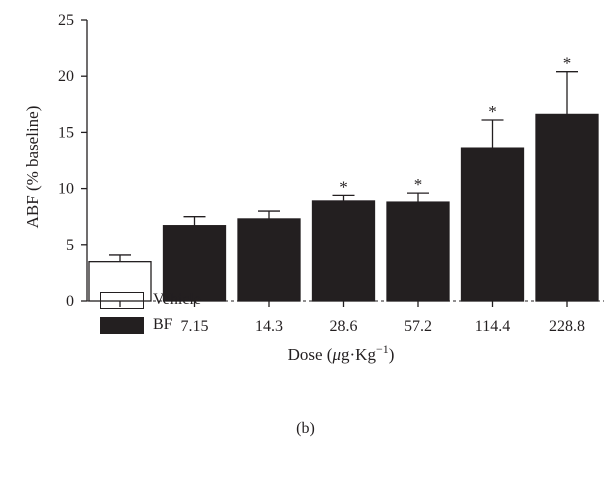 This screenshot has width=611, height=489. What do you see at coordinates (163, 324) in the screenshot?
I see `legend-label-bf: BF` at bounding box center [163, 324].